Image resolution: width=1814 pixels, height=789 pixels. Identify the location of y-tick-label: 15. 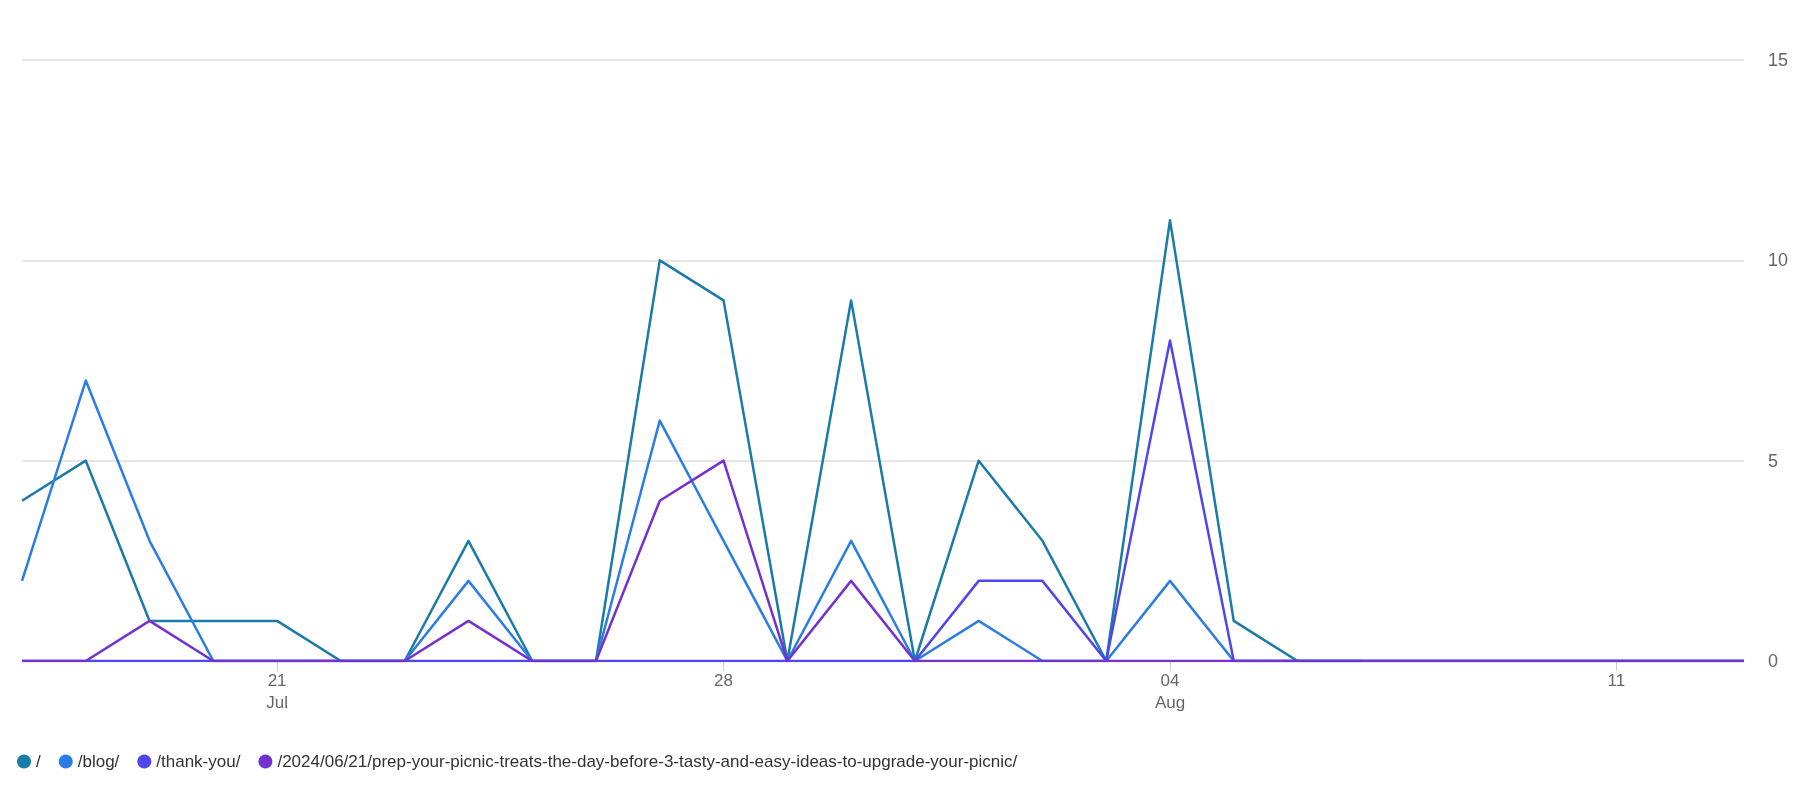
(1778, 60).